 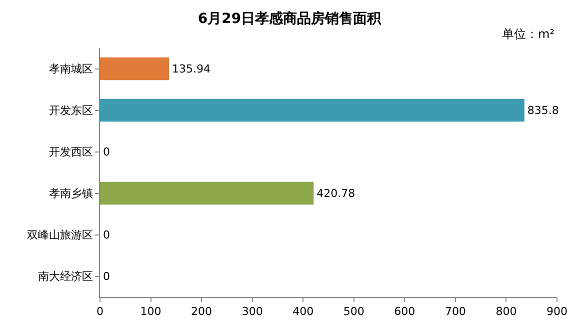 What do you see at coordinates (557, 311) in the screenshot?
I see `x-tick-label: 900` at bounding box center [557, 311].